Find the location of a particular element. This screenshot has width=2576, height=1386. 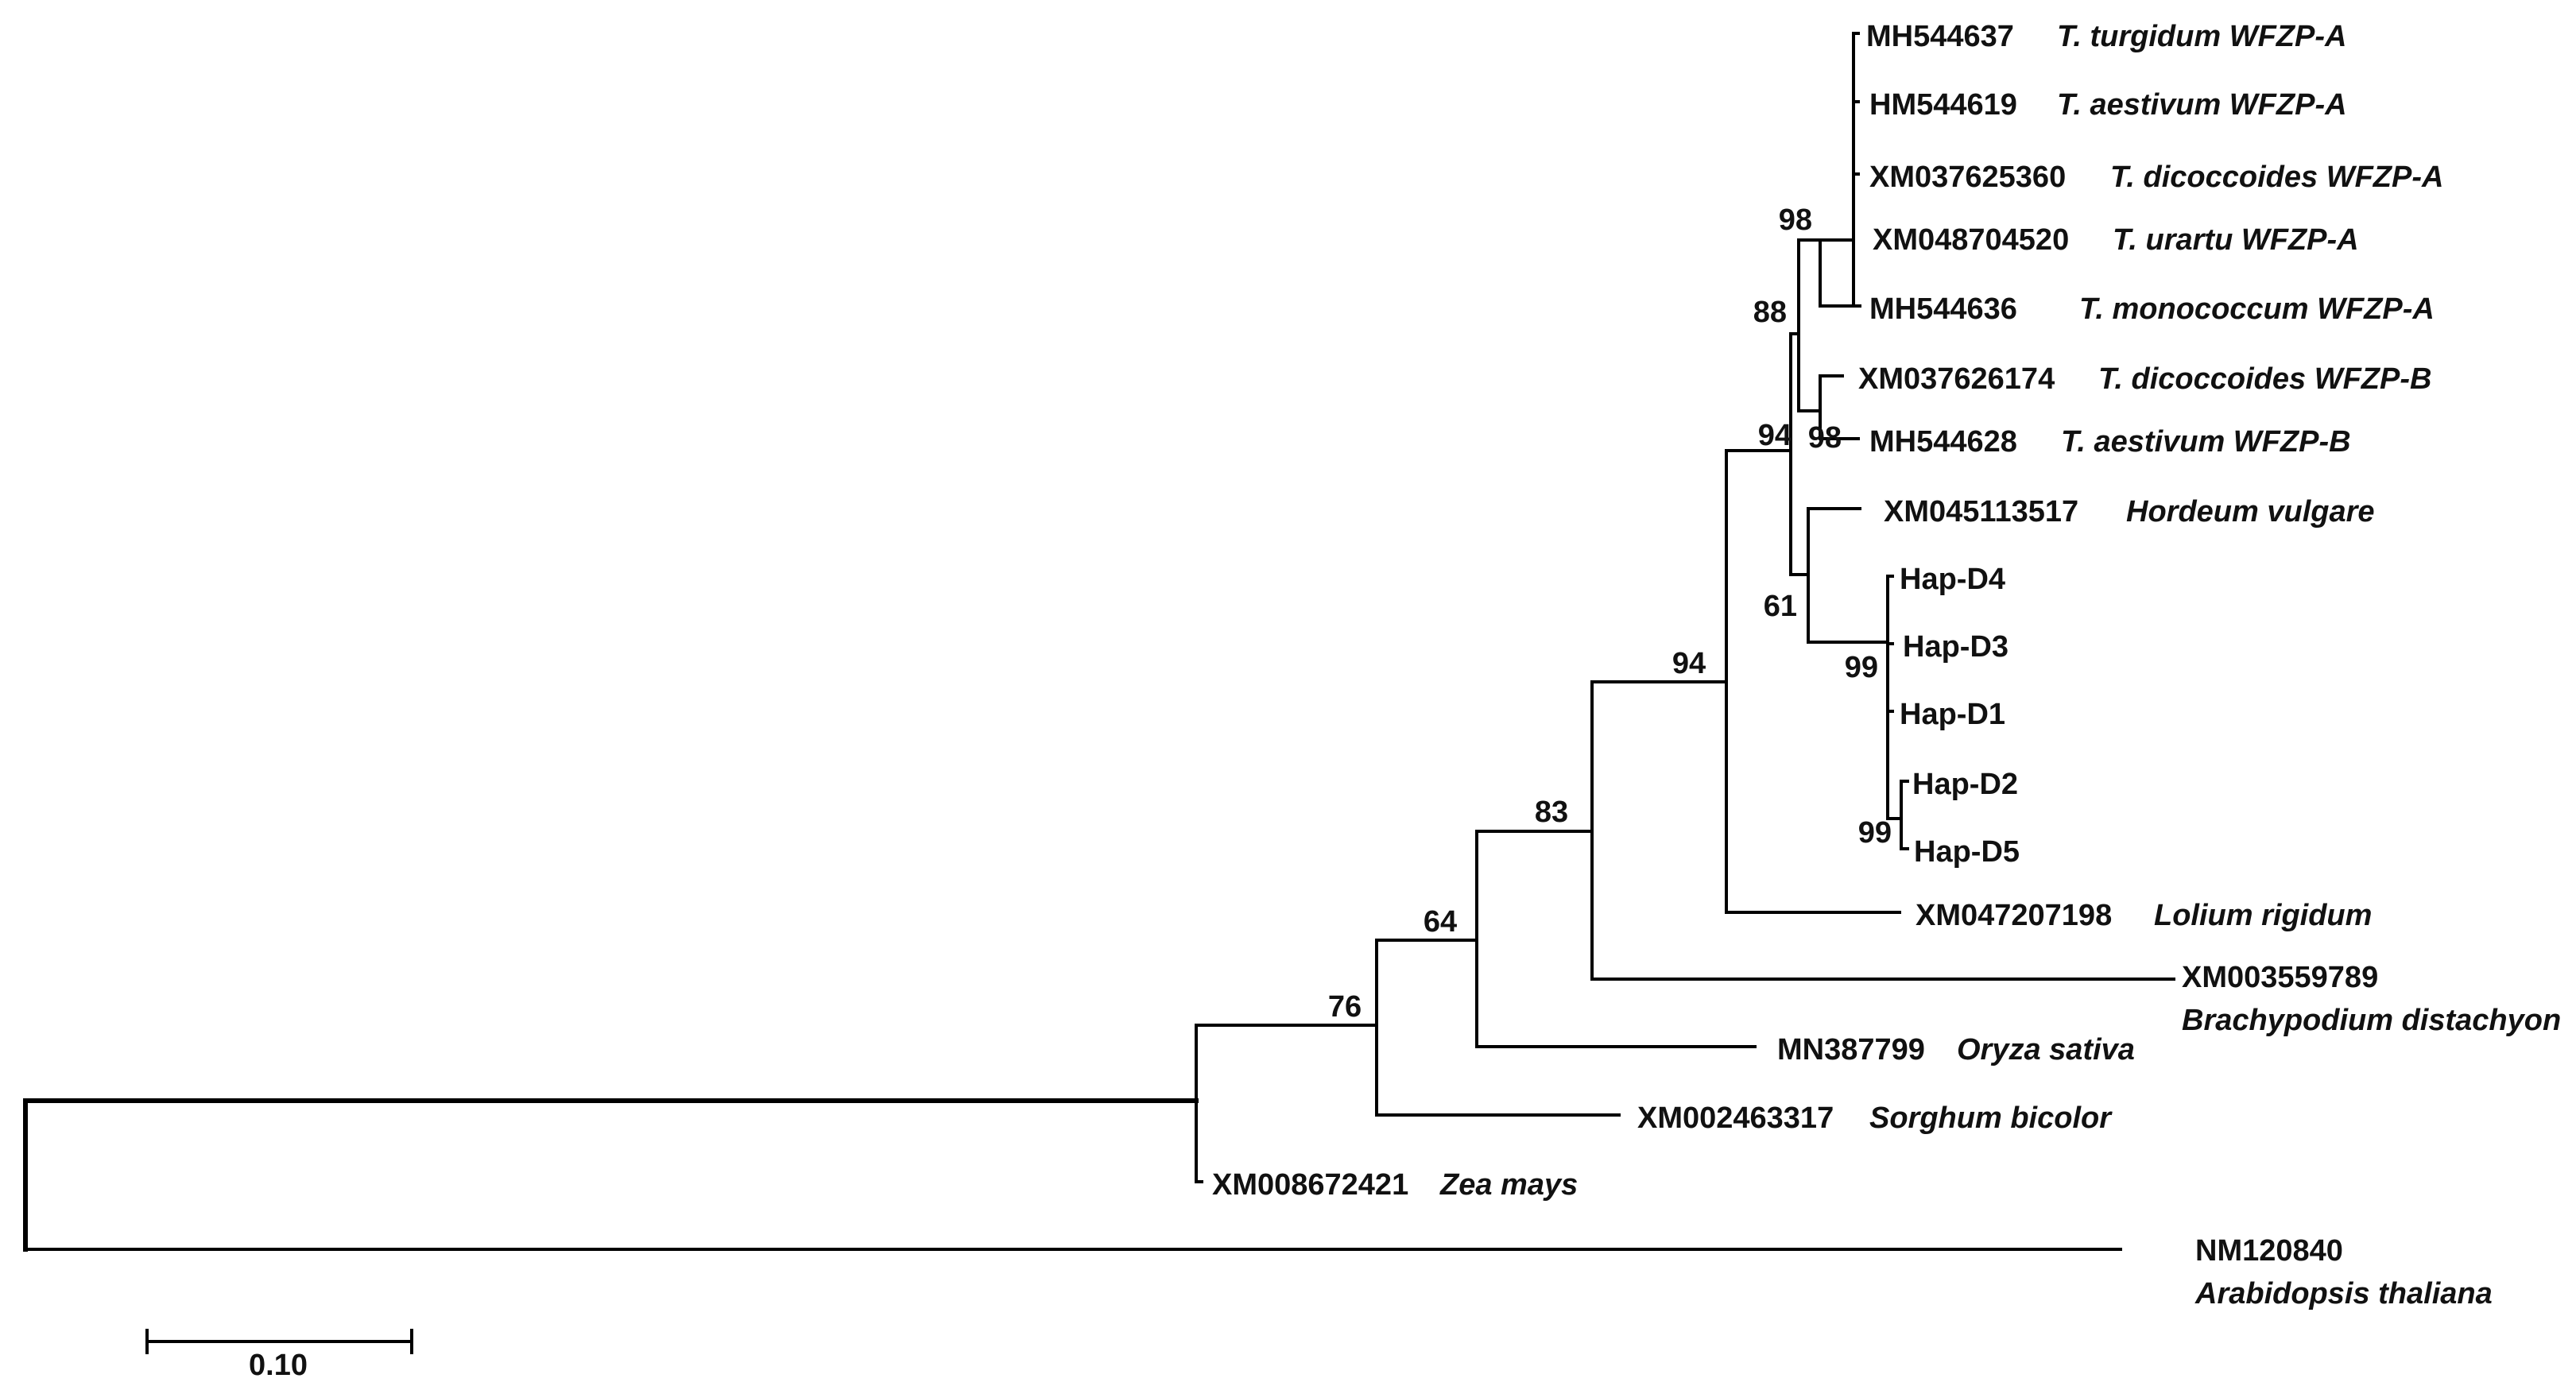

bootstrap-value: 64 is located at coordinates (1440, 922).